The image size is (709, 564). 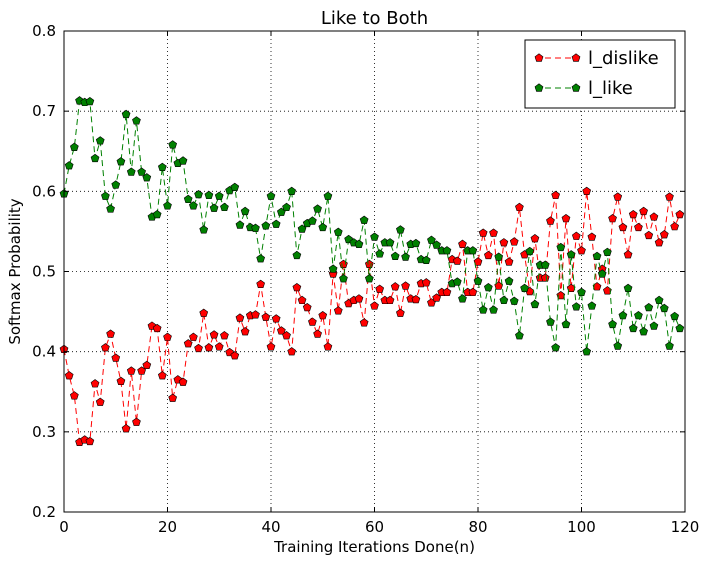 What do you see at coordinates (44, 31) in the screenshot?
I see `y-tick-label: 0.8` at bounding box center [44, 31].